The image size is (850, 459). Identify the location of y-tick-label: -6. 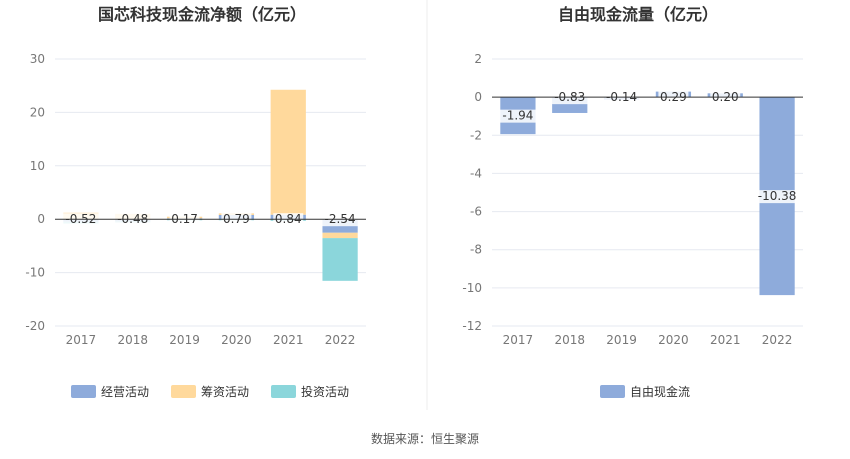
(476, 212).